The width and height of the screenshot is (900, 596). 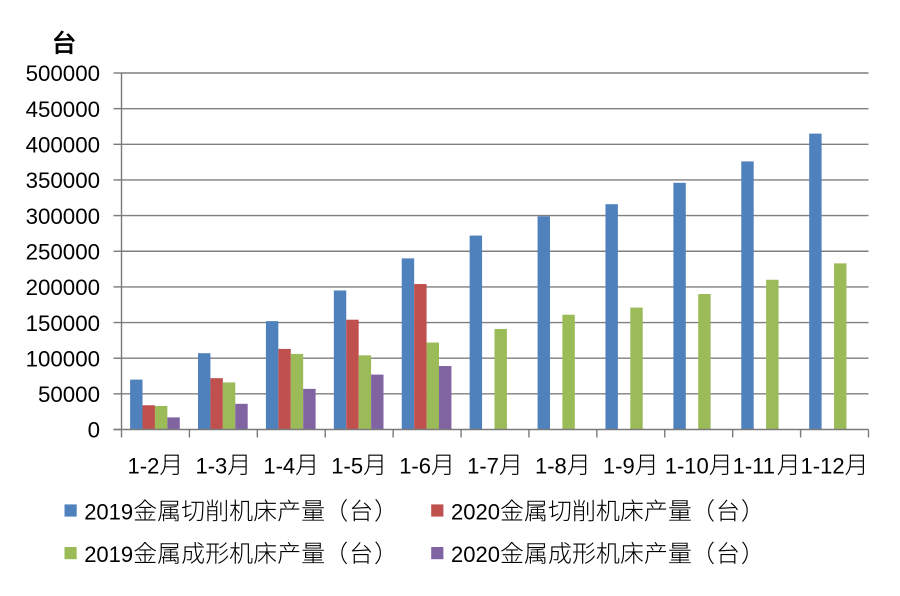 What do you see at coordinates (63, 323) in the screenshot?
I see `svg-text: 150000` at bounding box center [63, 323].